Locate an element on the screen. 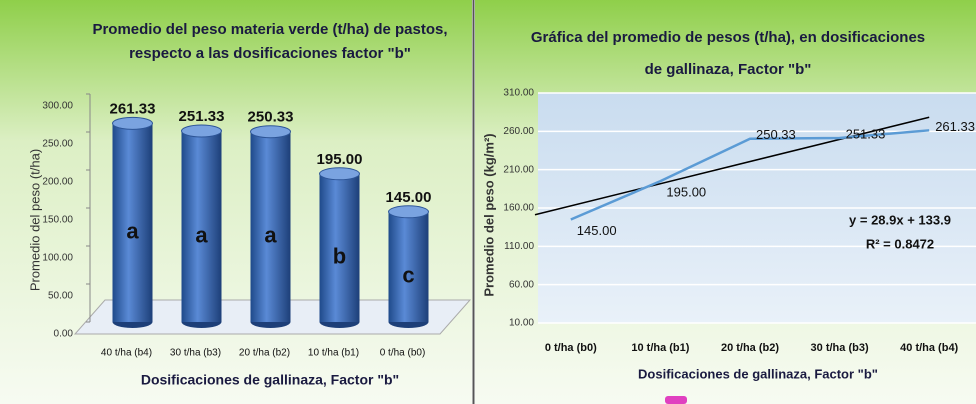 The height and width of the screenshot is (404, 976). y-tick-label: 50.00 is located at coordinates (60, 296).